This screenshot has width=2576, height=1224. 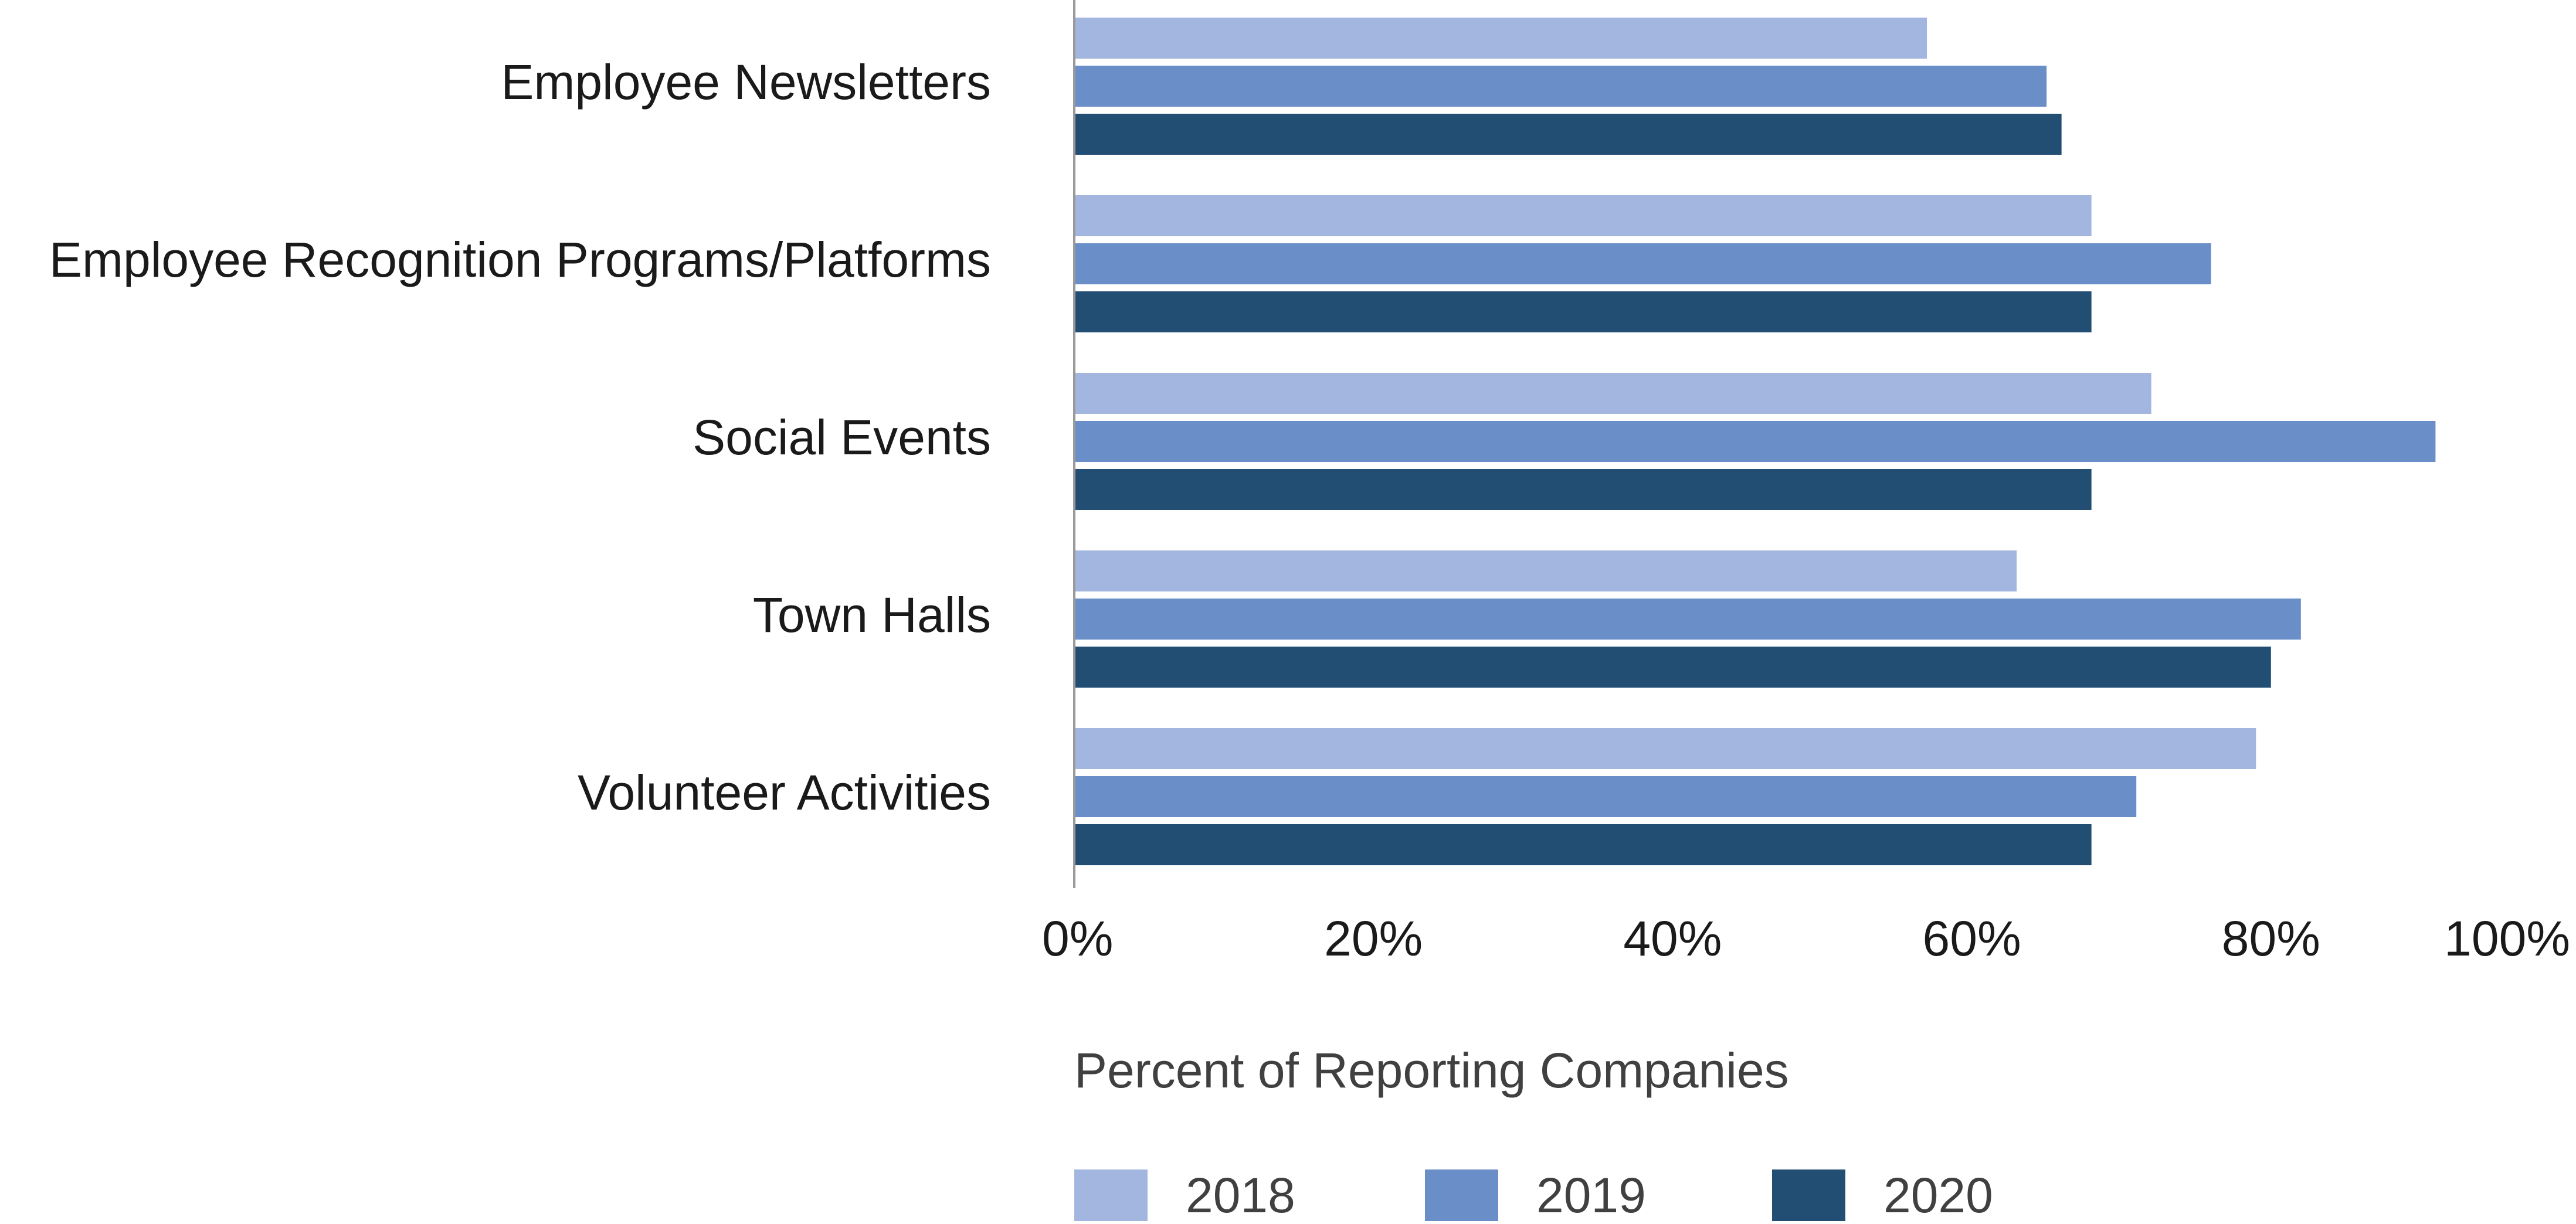 What do you see at coordinates (2507, 938) in the screenshot?
I see `x-tick-label: 100%` at bounding box center [2507, 938].